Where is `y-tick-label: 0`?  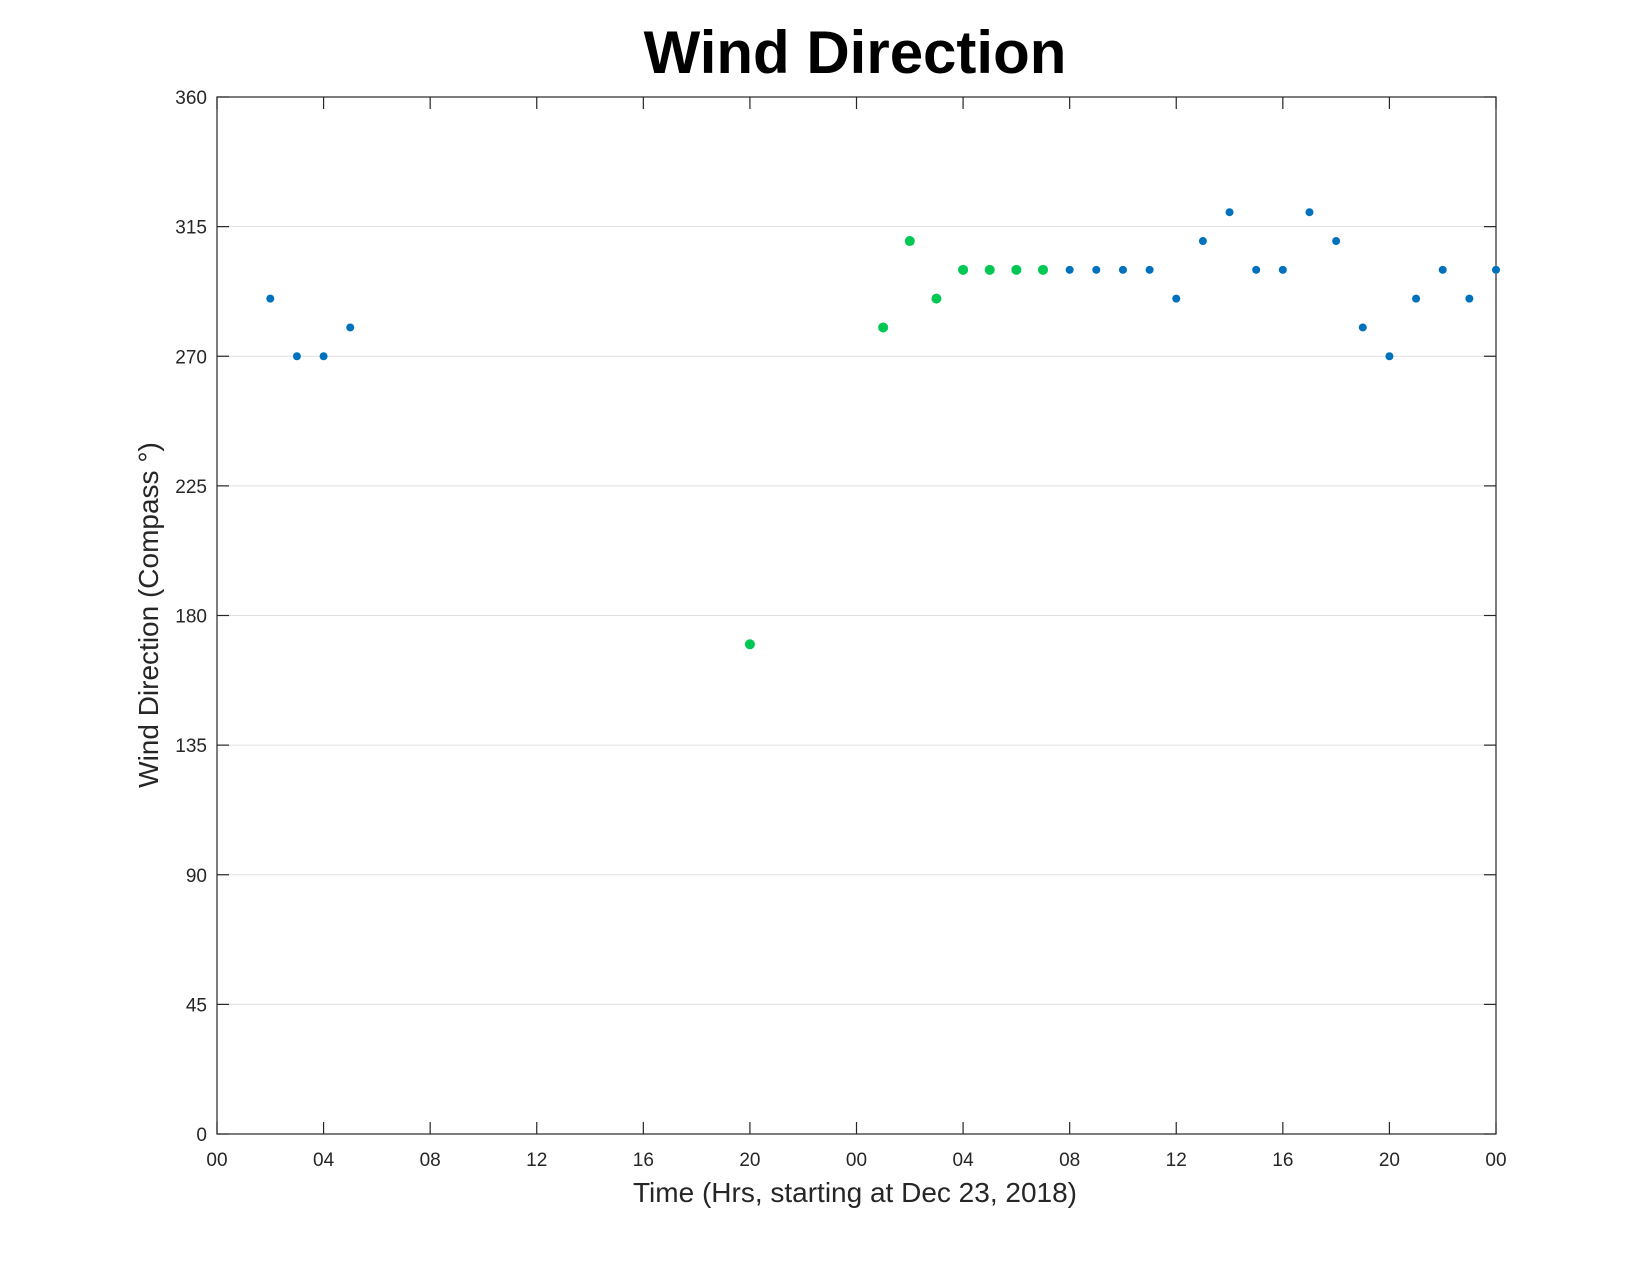
y-tick-label: 0 is located at coordinates (201, 1135).